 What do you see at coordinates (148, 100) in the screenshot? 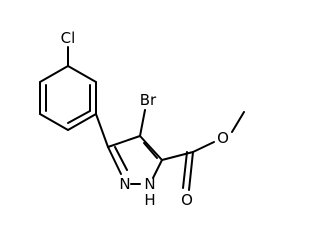
I see `atom-label: Br` at bounding box center [148, 100].